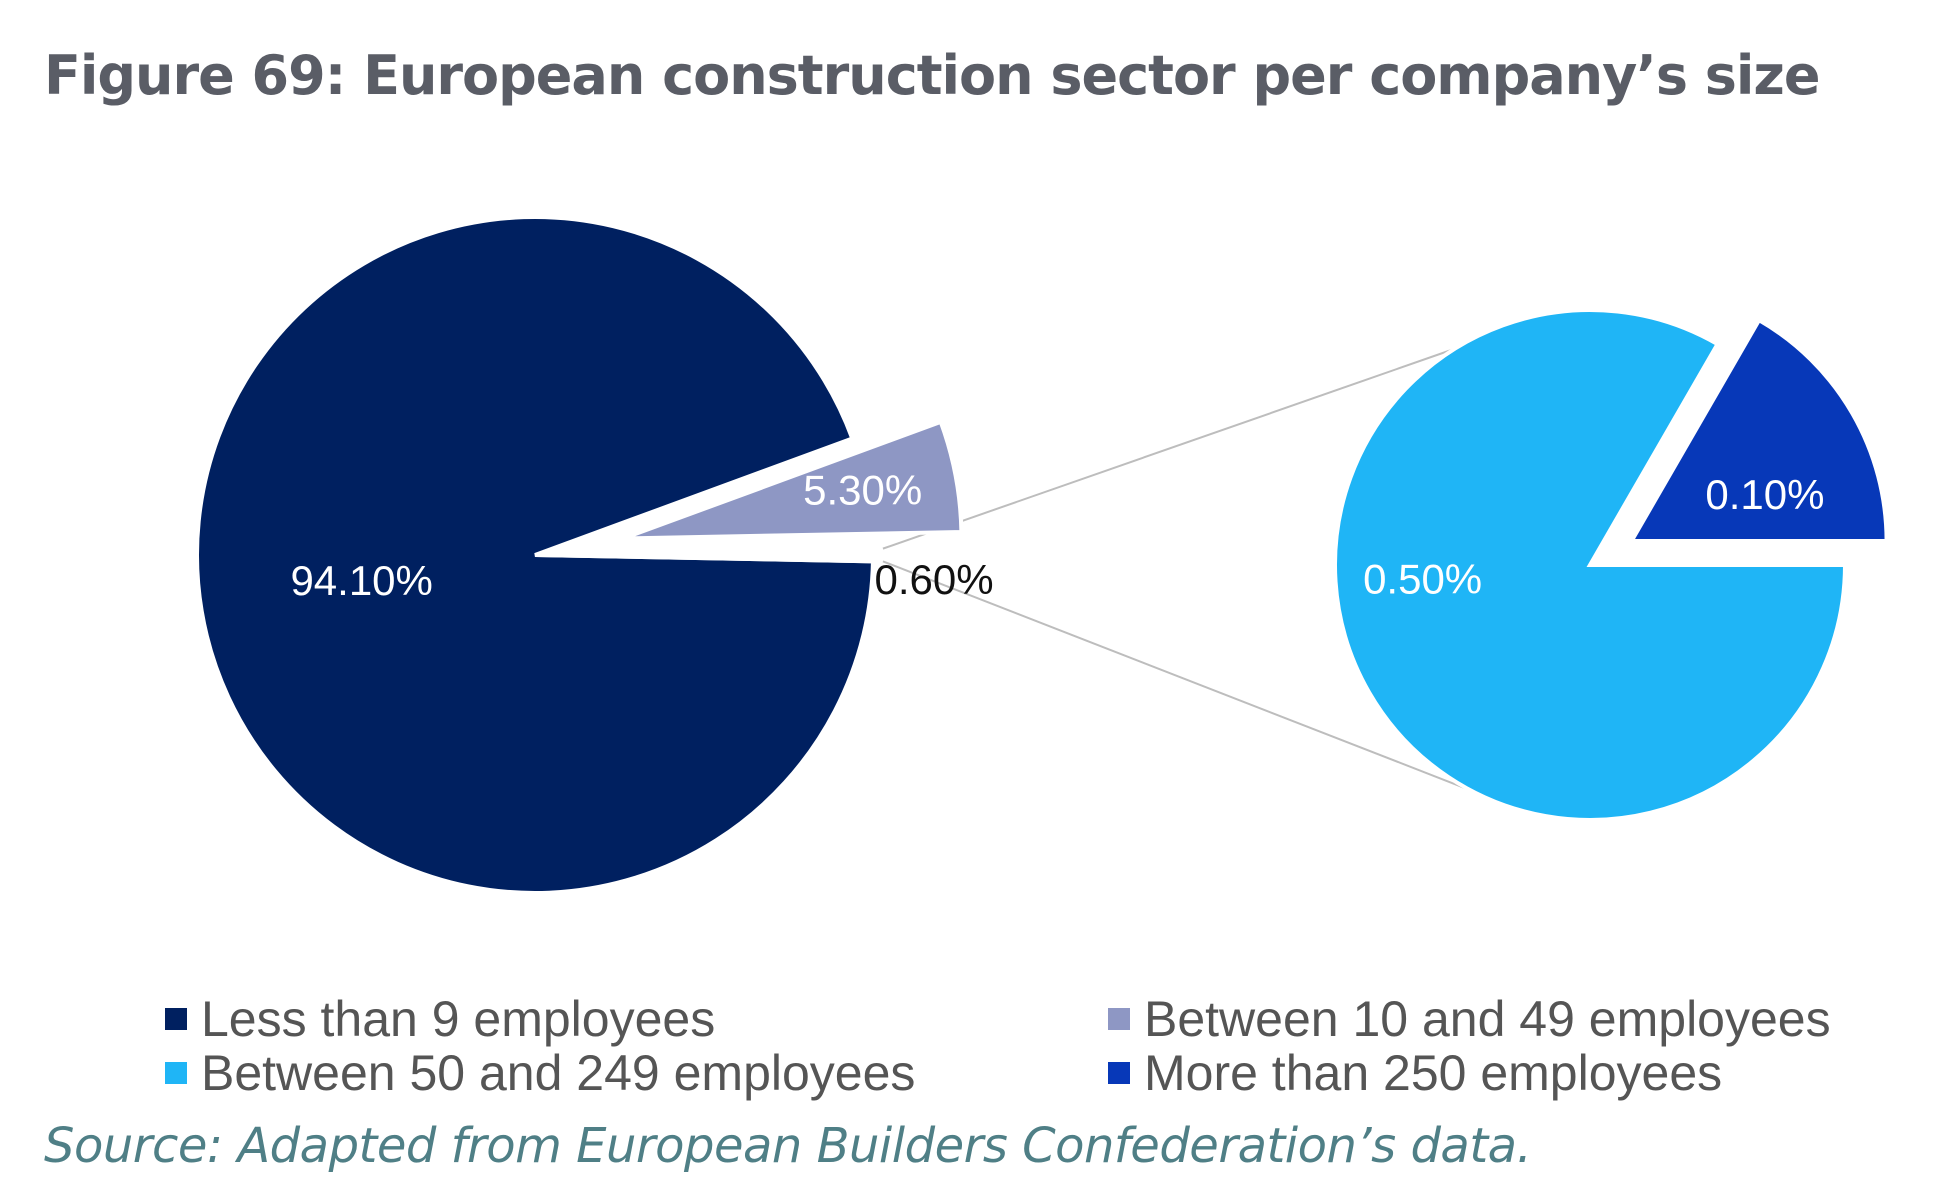  I want to click on connector-lines, so click(1176, 569).